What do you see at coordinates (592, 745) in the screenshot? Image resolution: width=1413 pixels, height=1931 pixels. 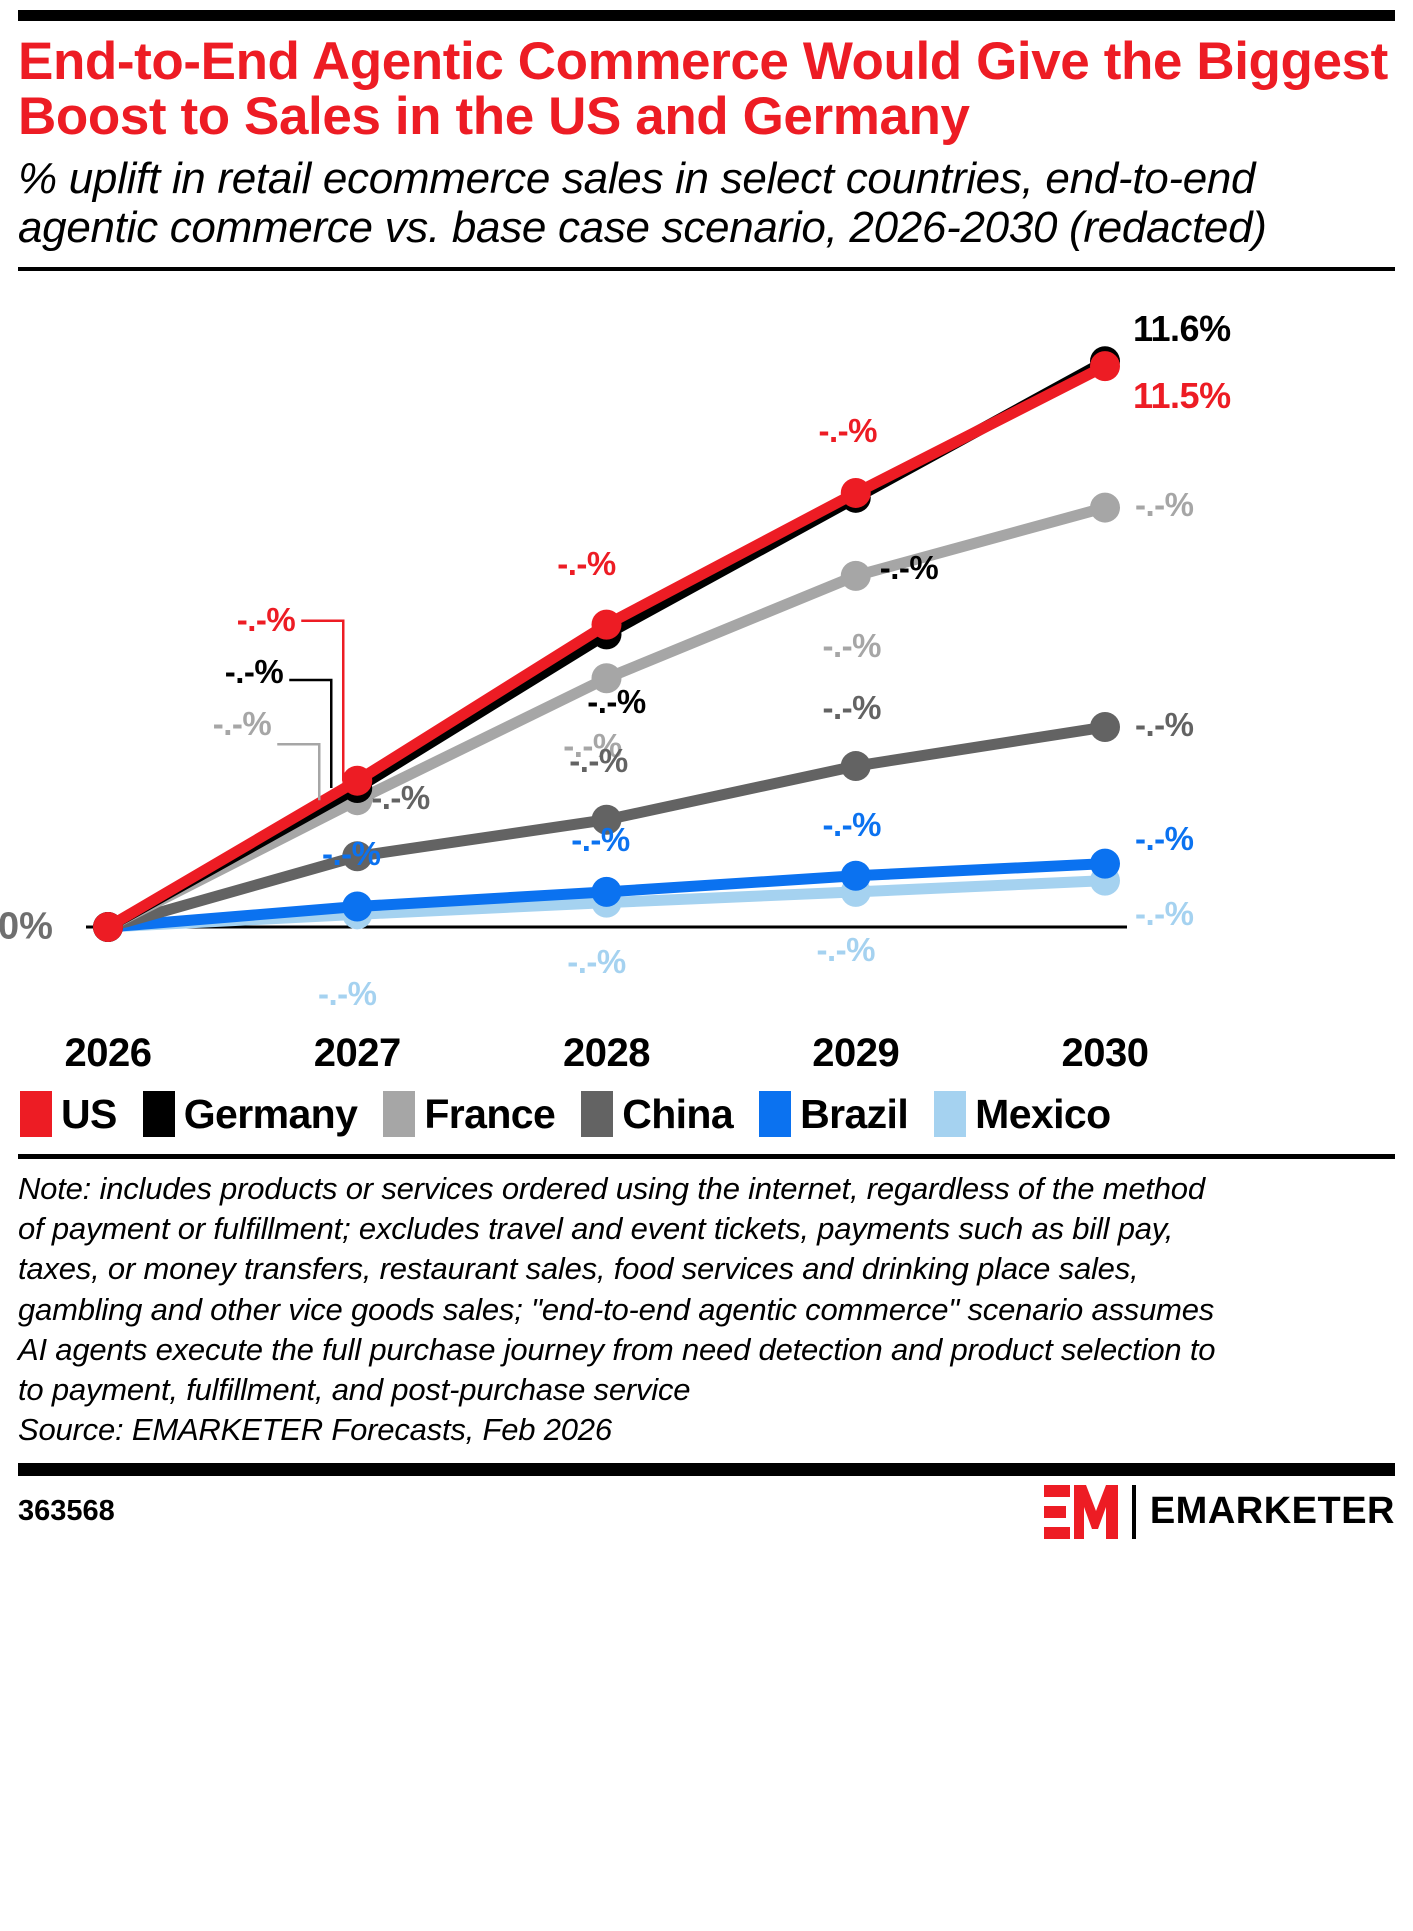 I see `label-france-2028: -.-%` at bounding box center [592, 745].